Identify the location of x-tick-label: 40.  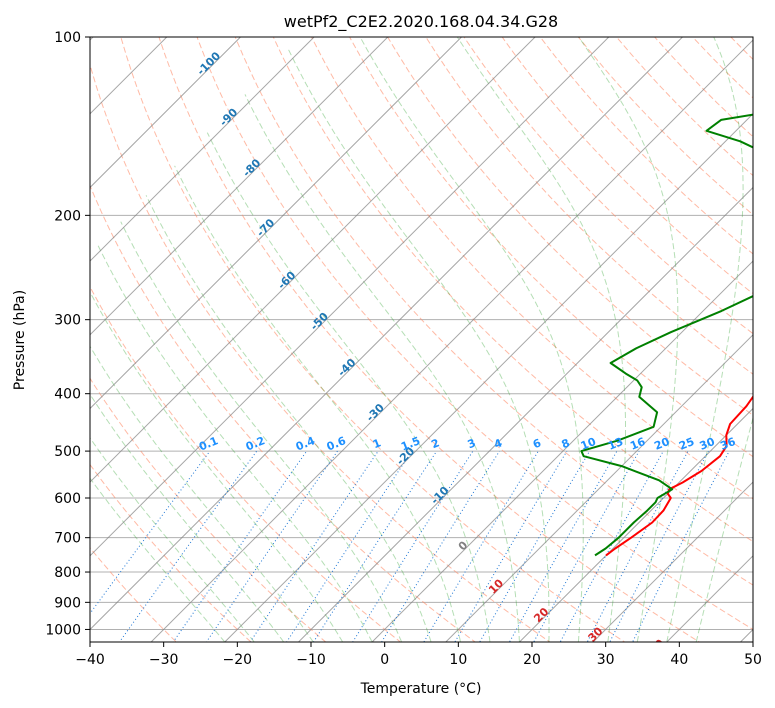
(679, 660).